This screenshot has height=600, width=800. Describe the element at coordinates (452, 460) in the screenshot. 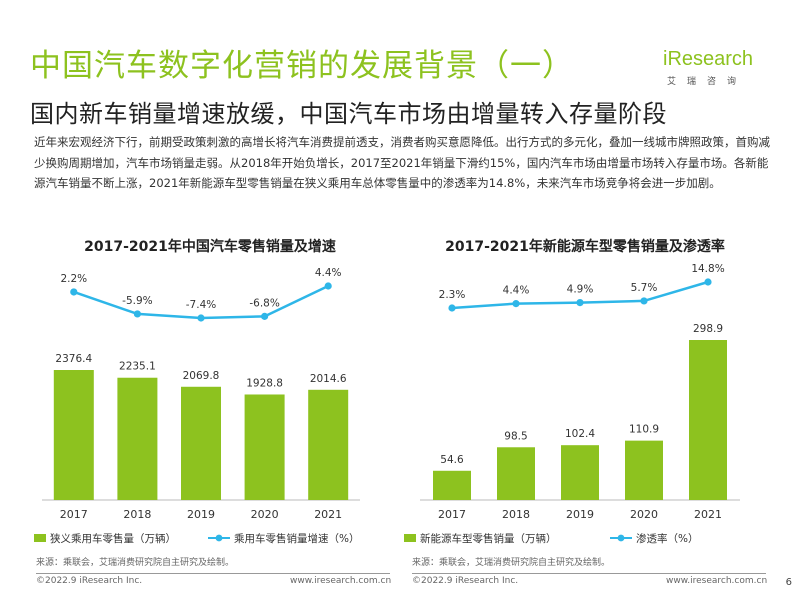

I see `bar-label-2017: 54.6` at that location.